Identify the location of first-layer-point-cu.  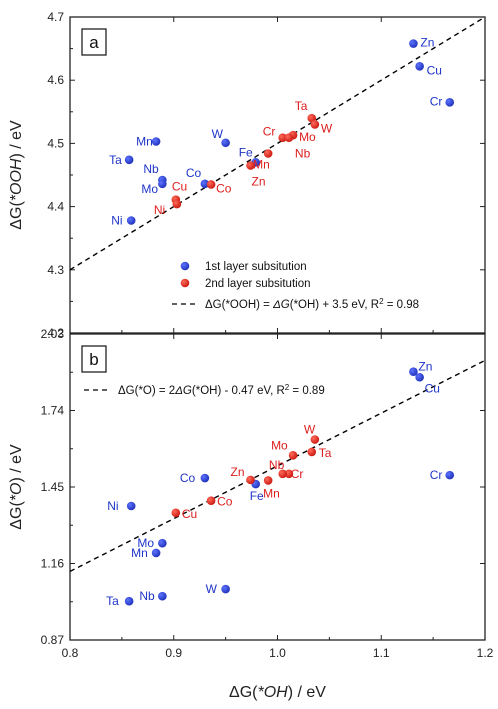
(419, 66).